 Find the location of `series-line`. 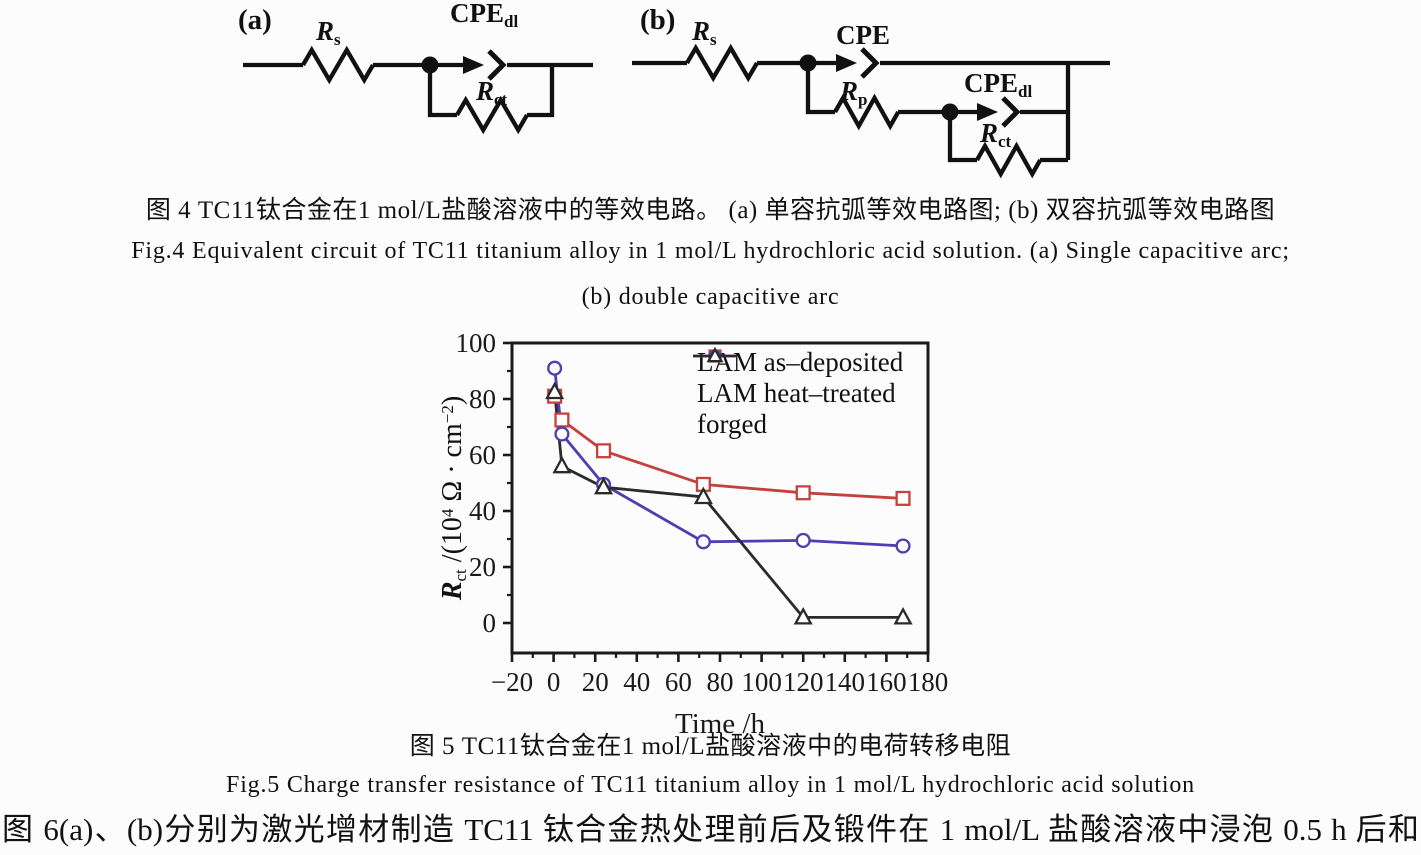

series-line is located at coordinates (728, 505).